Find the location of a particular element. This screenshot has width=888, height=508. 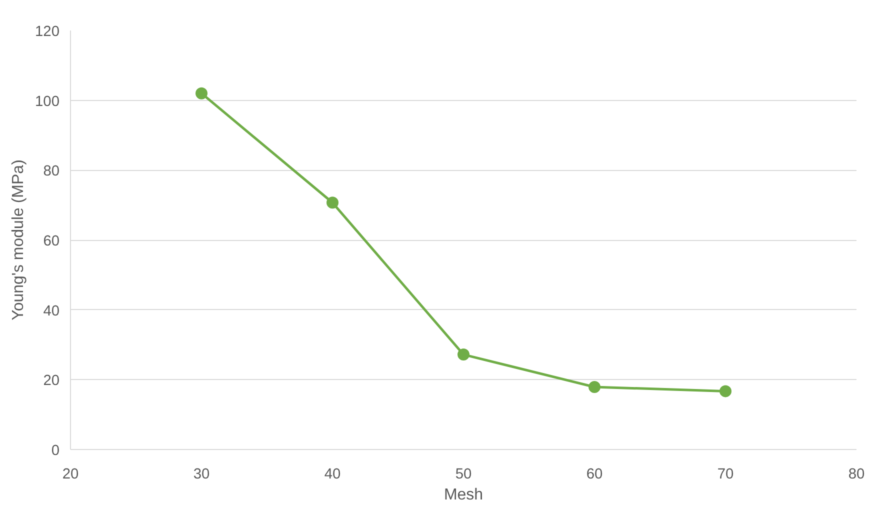

x-tick-label: 40 is located at coordinates (332, 474).